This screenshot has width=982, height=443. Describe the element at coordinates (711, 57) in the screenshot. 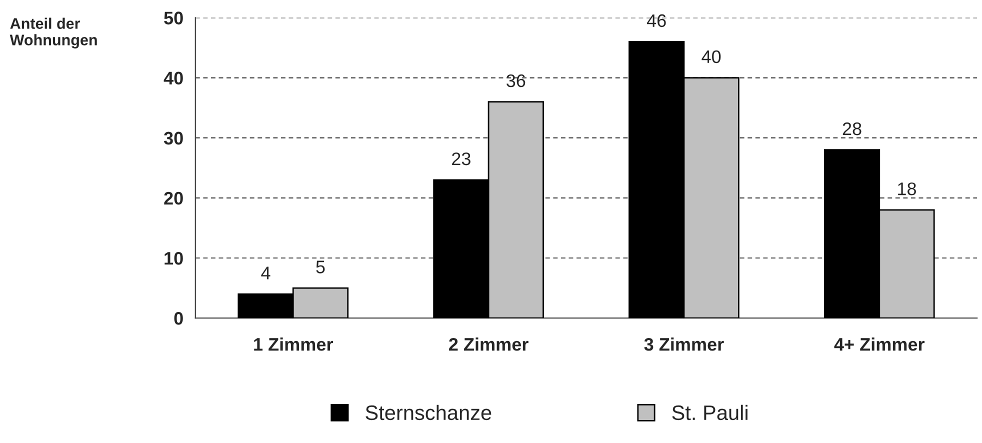

I see `data-label: 40` at that location.